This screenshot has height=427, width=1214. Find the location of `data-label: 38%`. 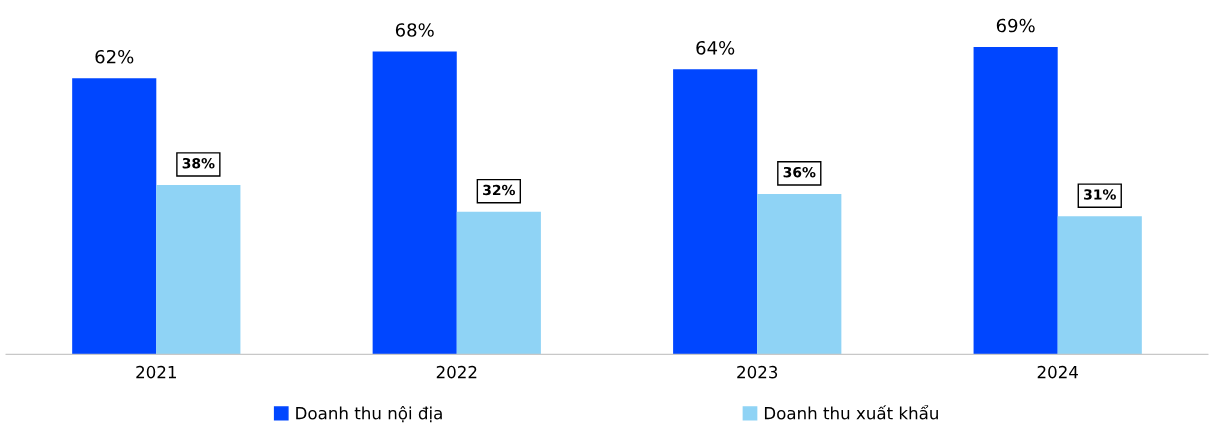

data-label: 38% is located at coordinates (198, 163).